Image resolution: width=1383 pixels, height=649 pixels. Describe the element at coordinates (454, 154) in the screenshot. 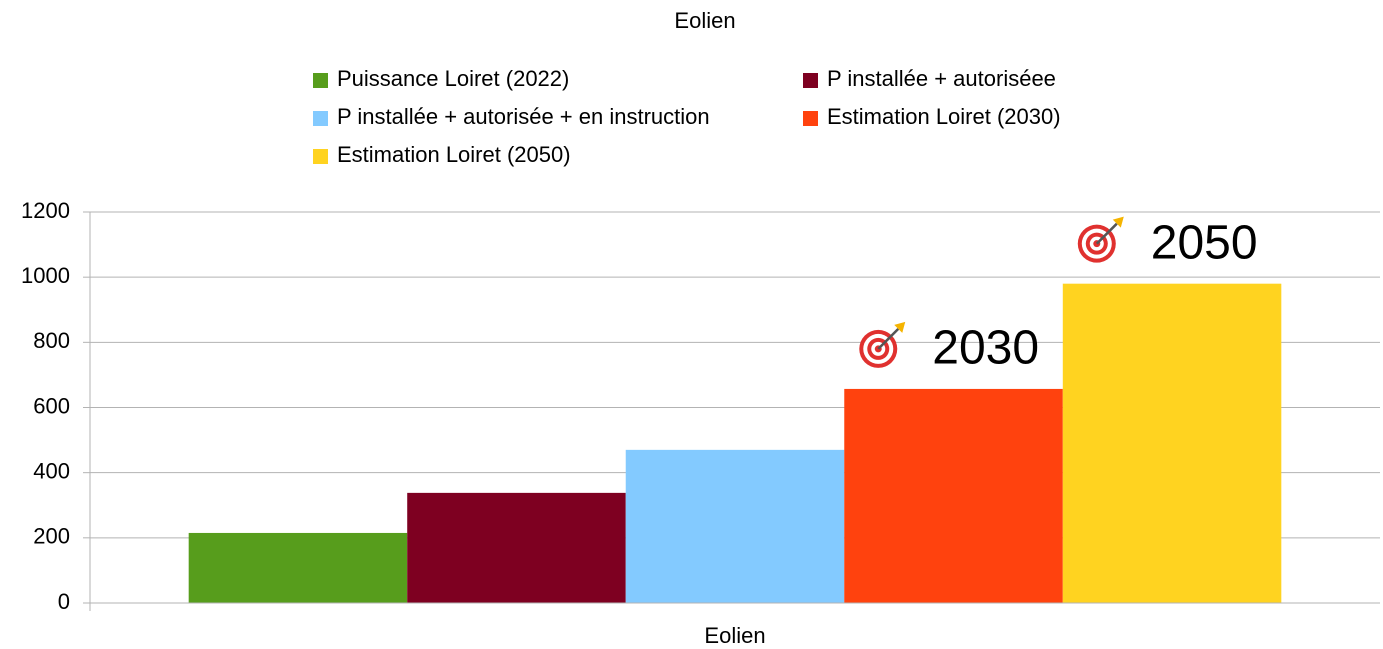

I see `legend-label: Estimation Loiret (2050)` at that location.